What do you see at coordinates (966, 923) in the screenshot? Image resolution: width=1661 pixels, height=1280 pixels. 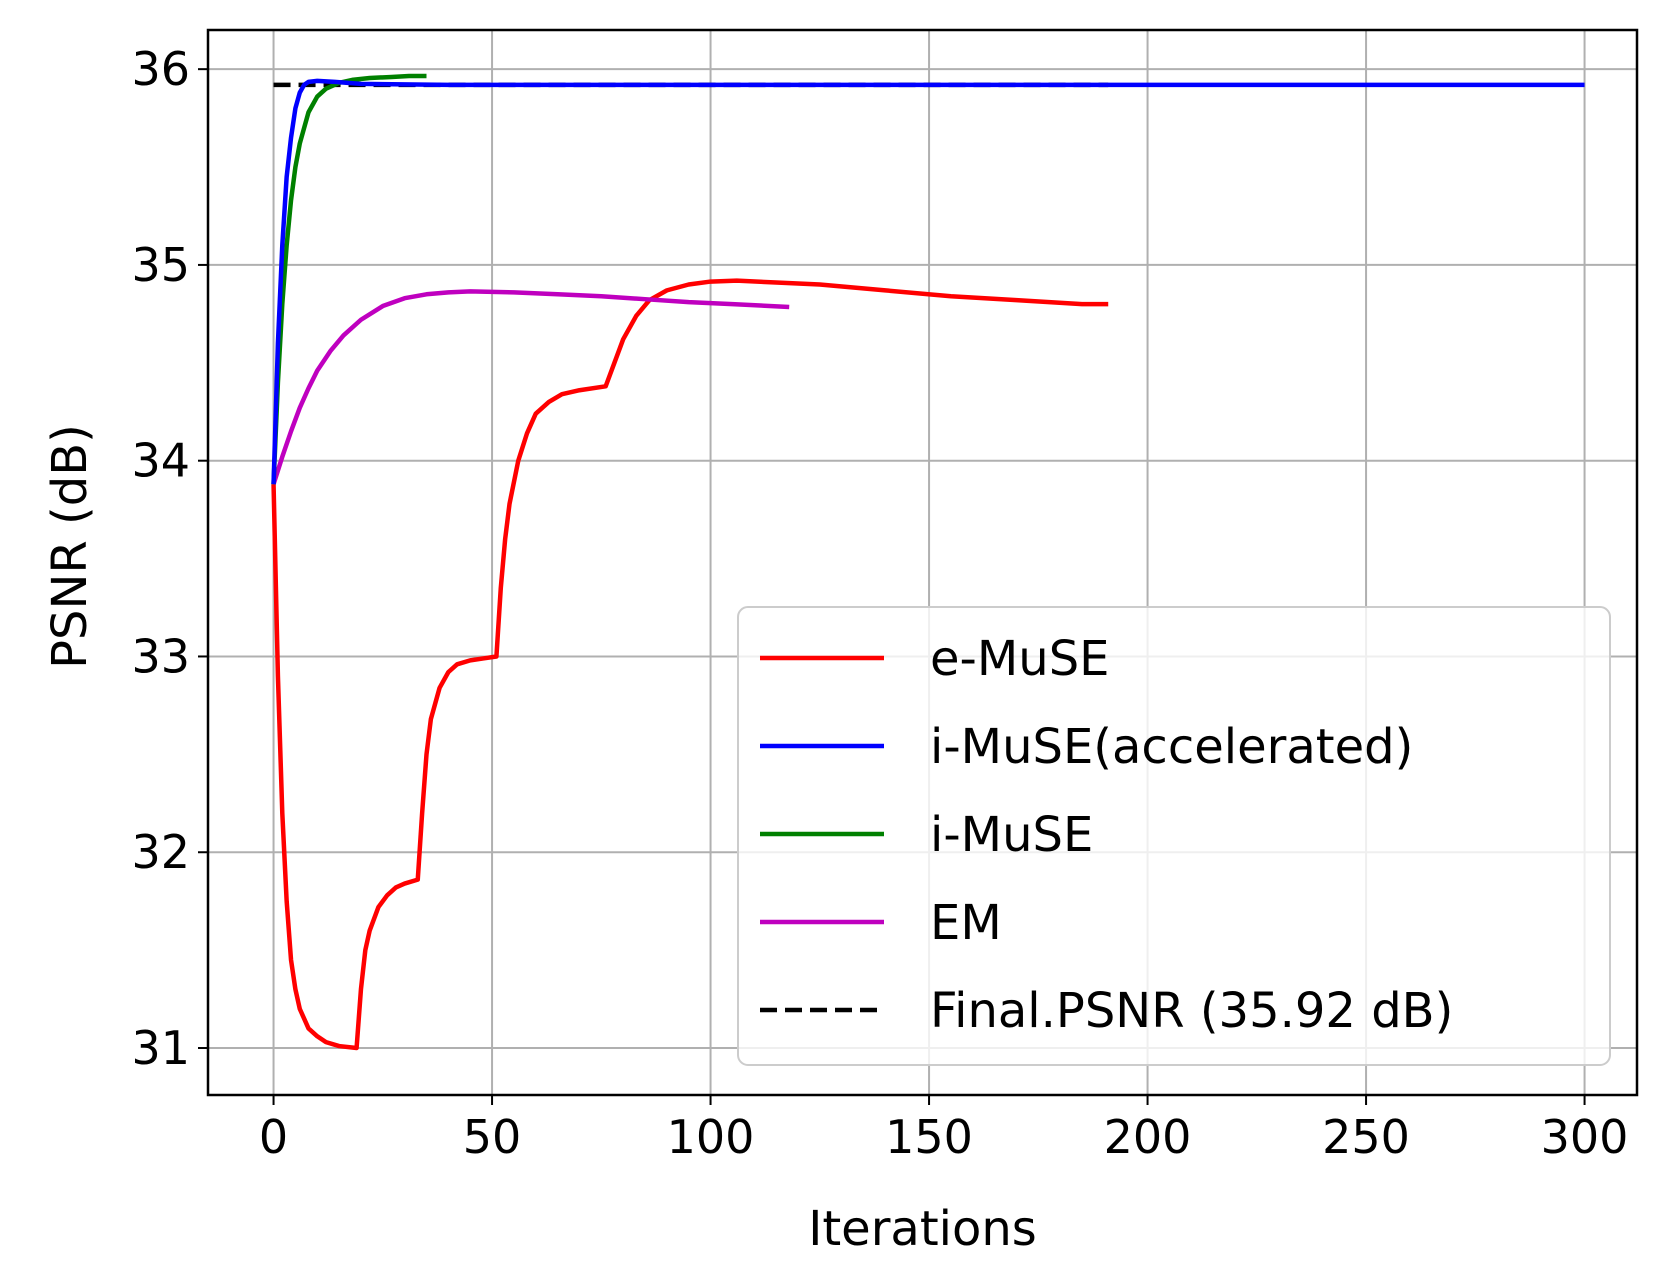 I see `legend-label: EM` at bounding box center [966, 923].